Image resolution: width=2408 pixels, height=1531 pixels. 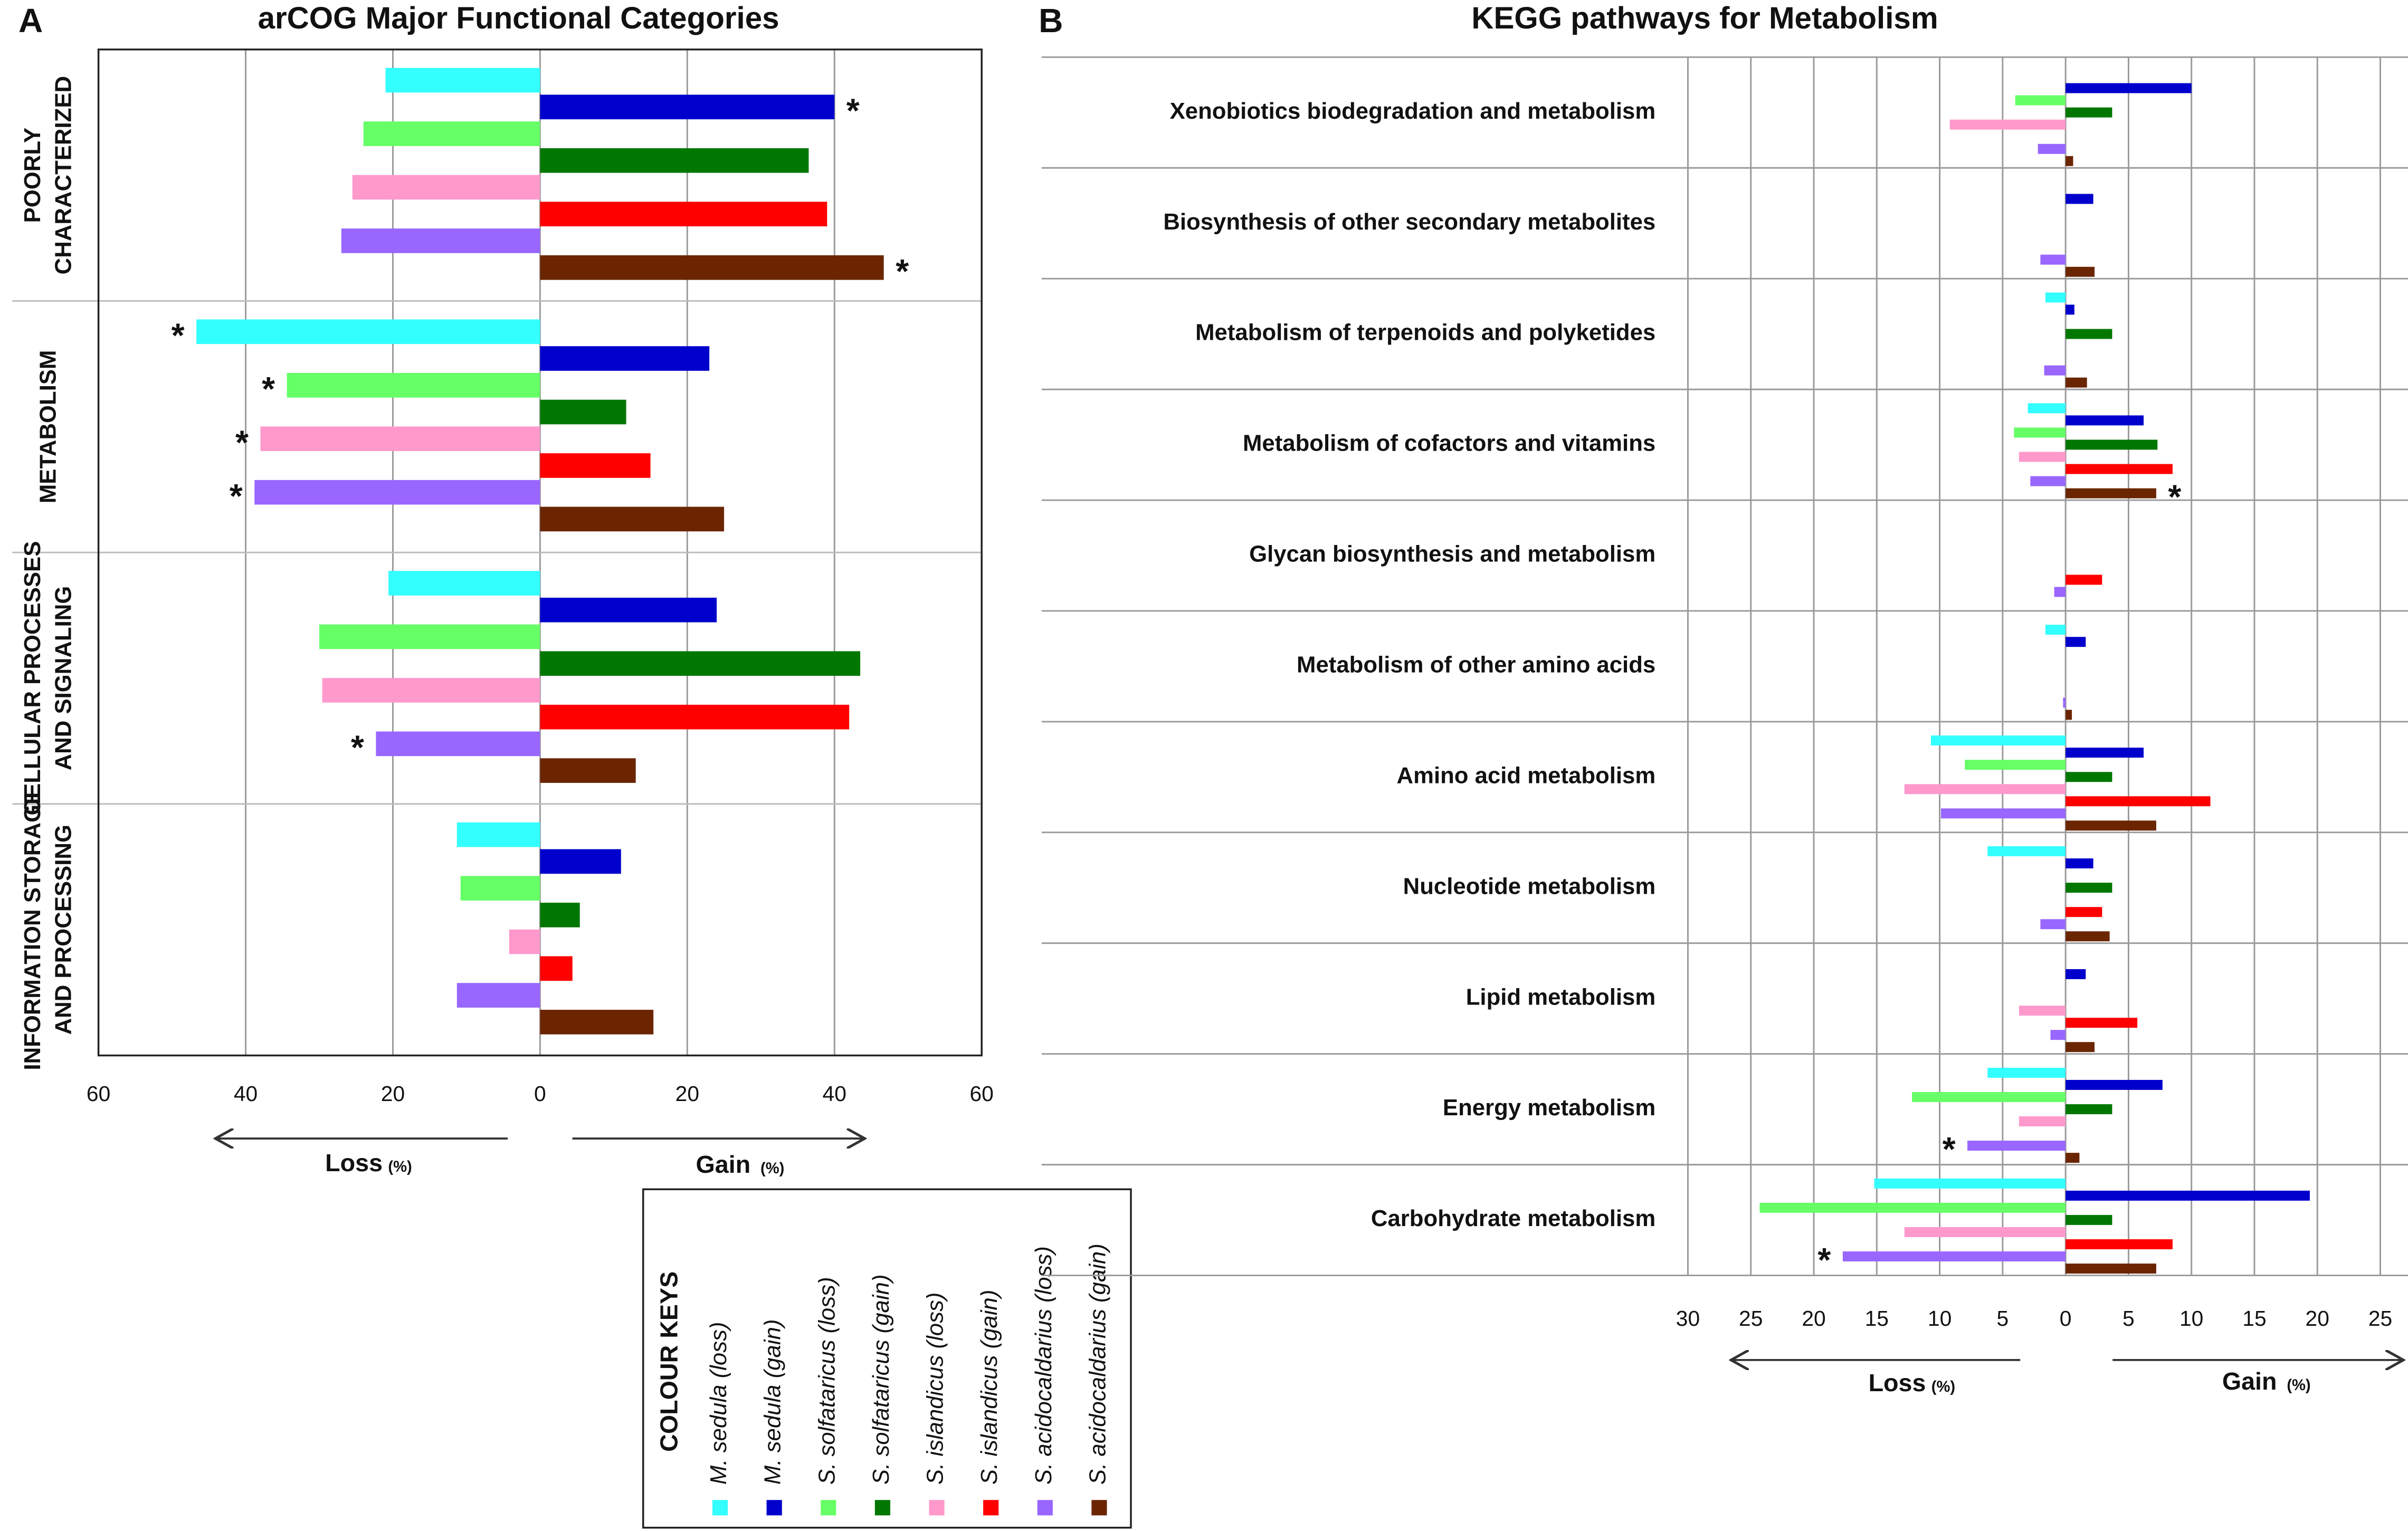 What do you see at coordinates (30, 21) in the screenshot?
I see `panel-letter: A` at bounding box center [30, 21].